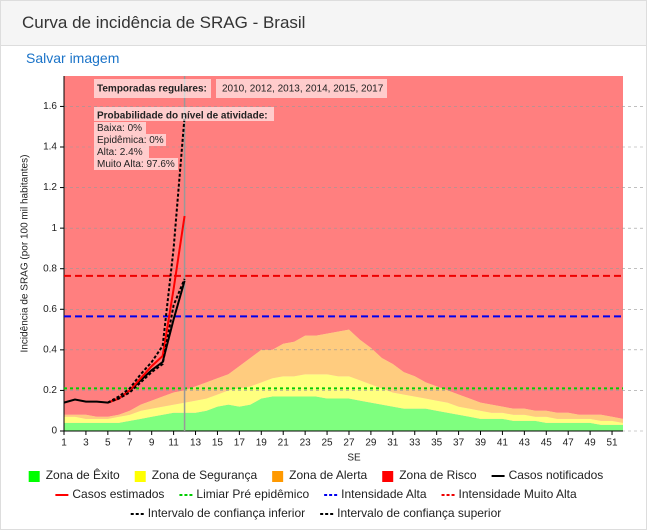 The height and width of the screenshot is (530, 647). I want to click on x-tick-label: 1, so click(64, 443).